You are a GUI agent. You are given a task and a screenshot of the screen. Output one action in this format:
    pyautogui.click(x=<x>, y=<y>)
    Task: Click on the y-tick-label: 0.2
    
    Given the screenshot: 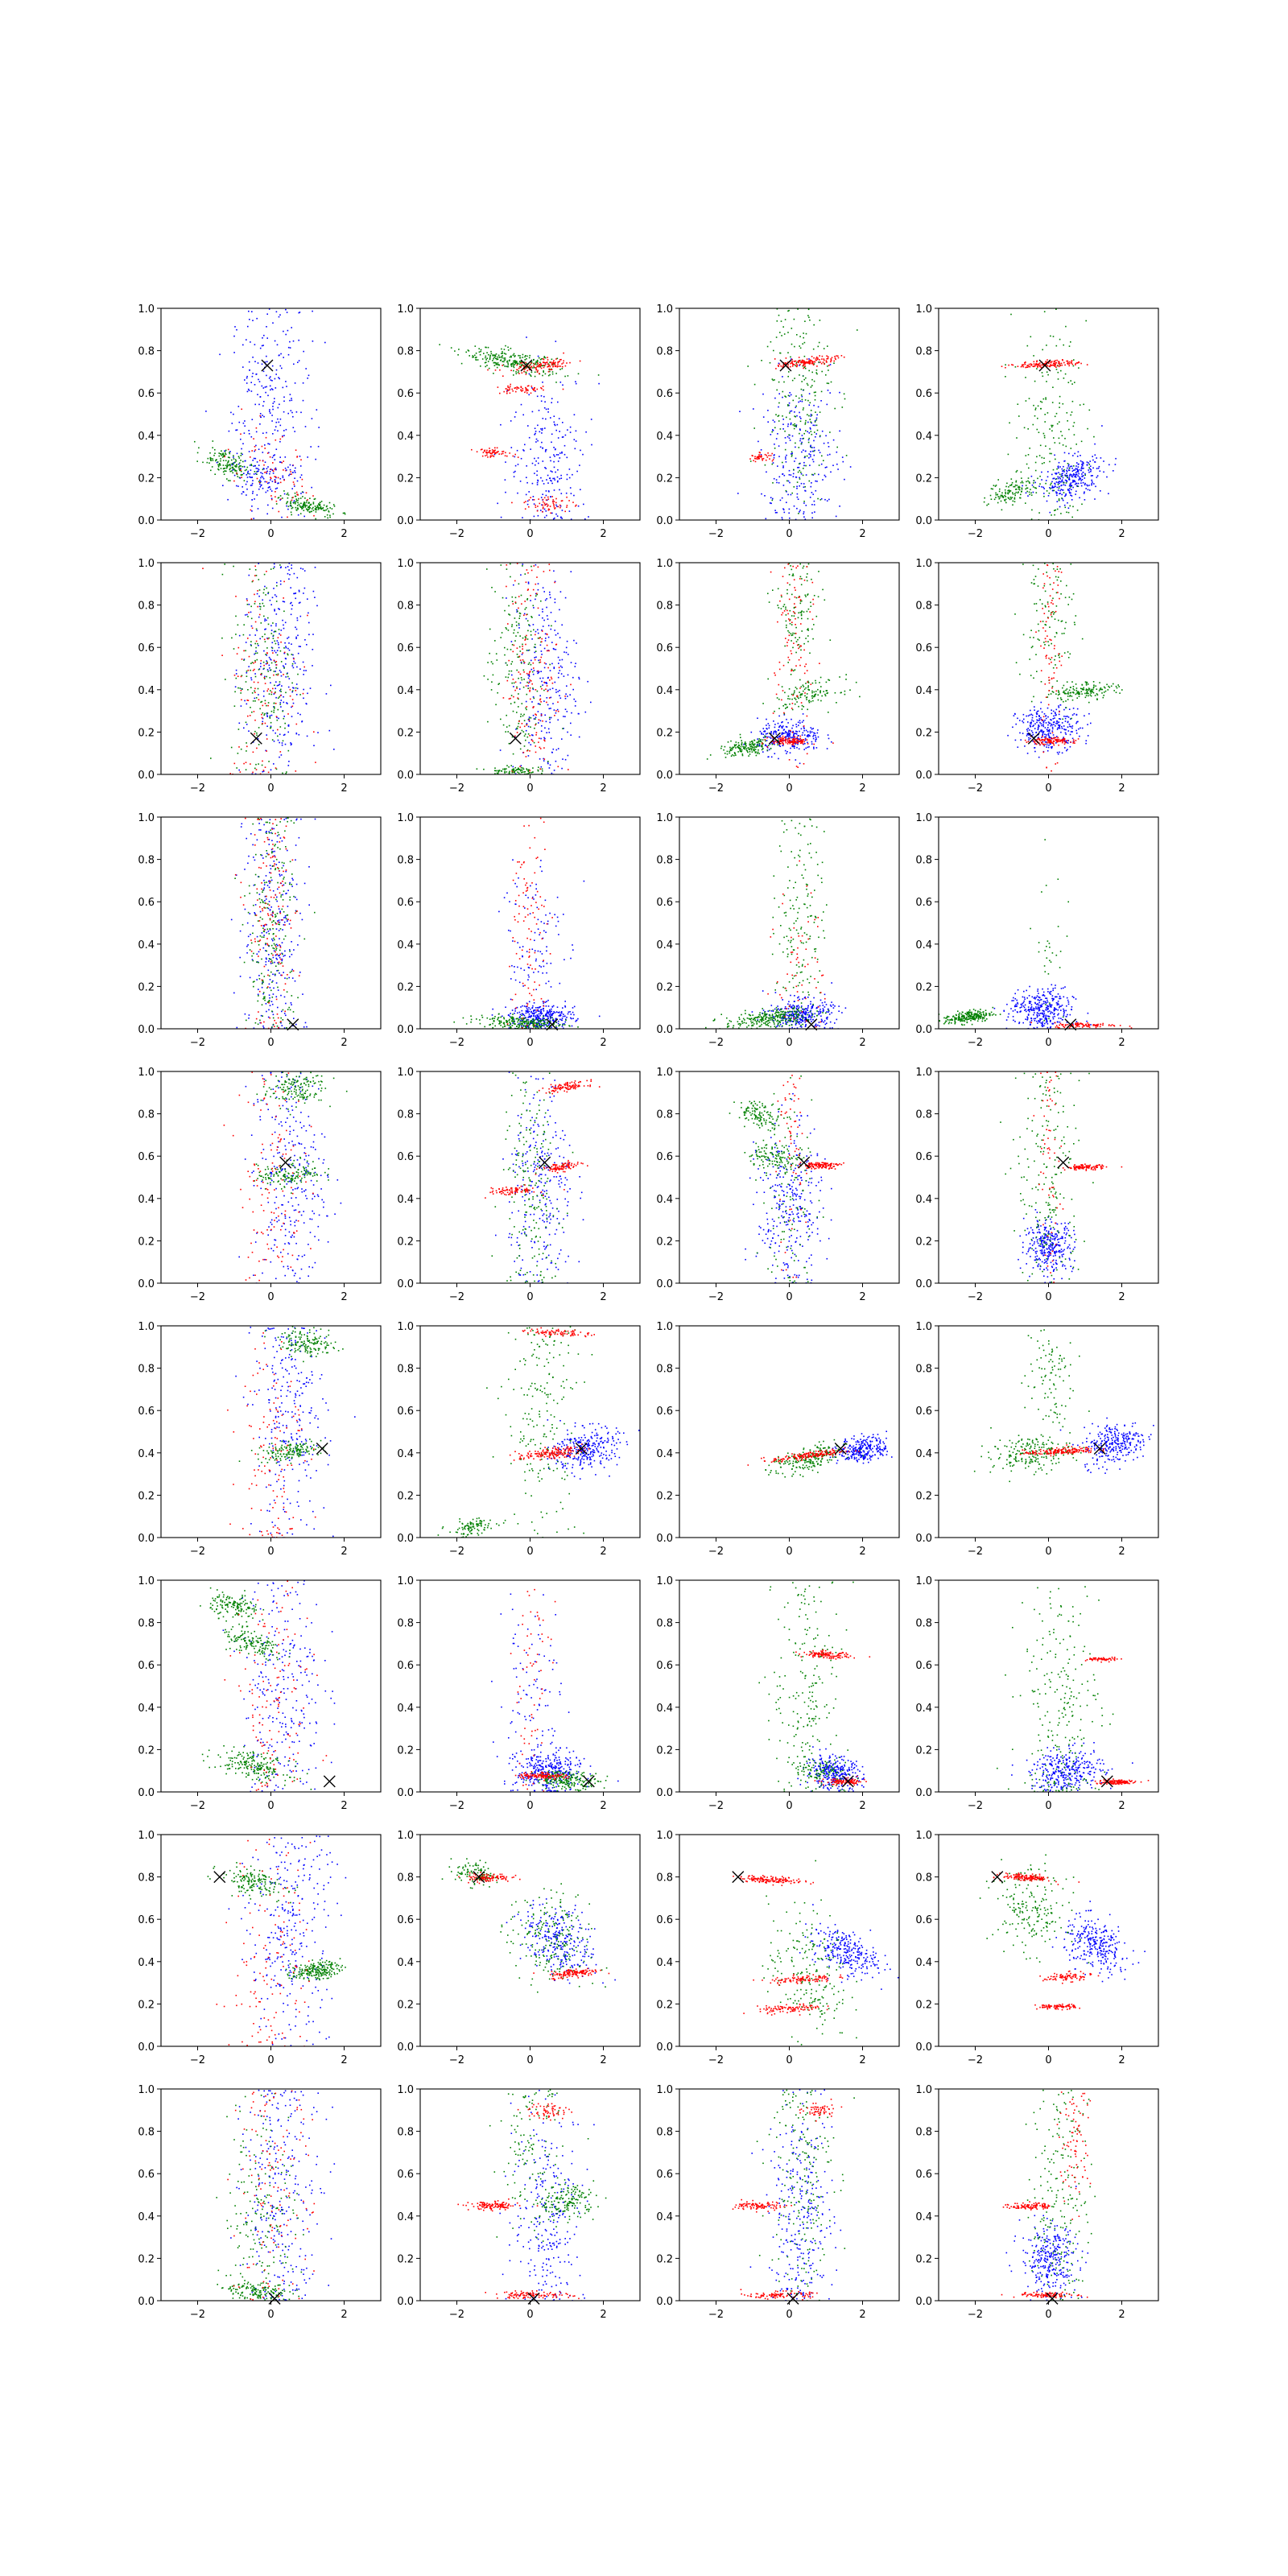 What is the action you would take?
    pyautogui.click(x=405, y=733)
    